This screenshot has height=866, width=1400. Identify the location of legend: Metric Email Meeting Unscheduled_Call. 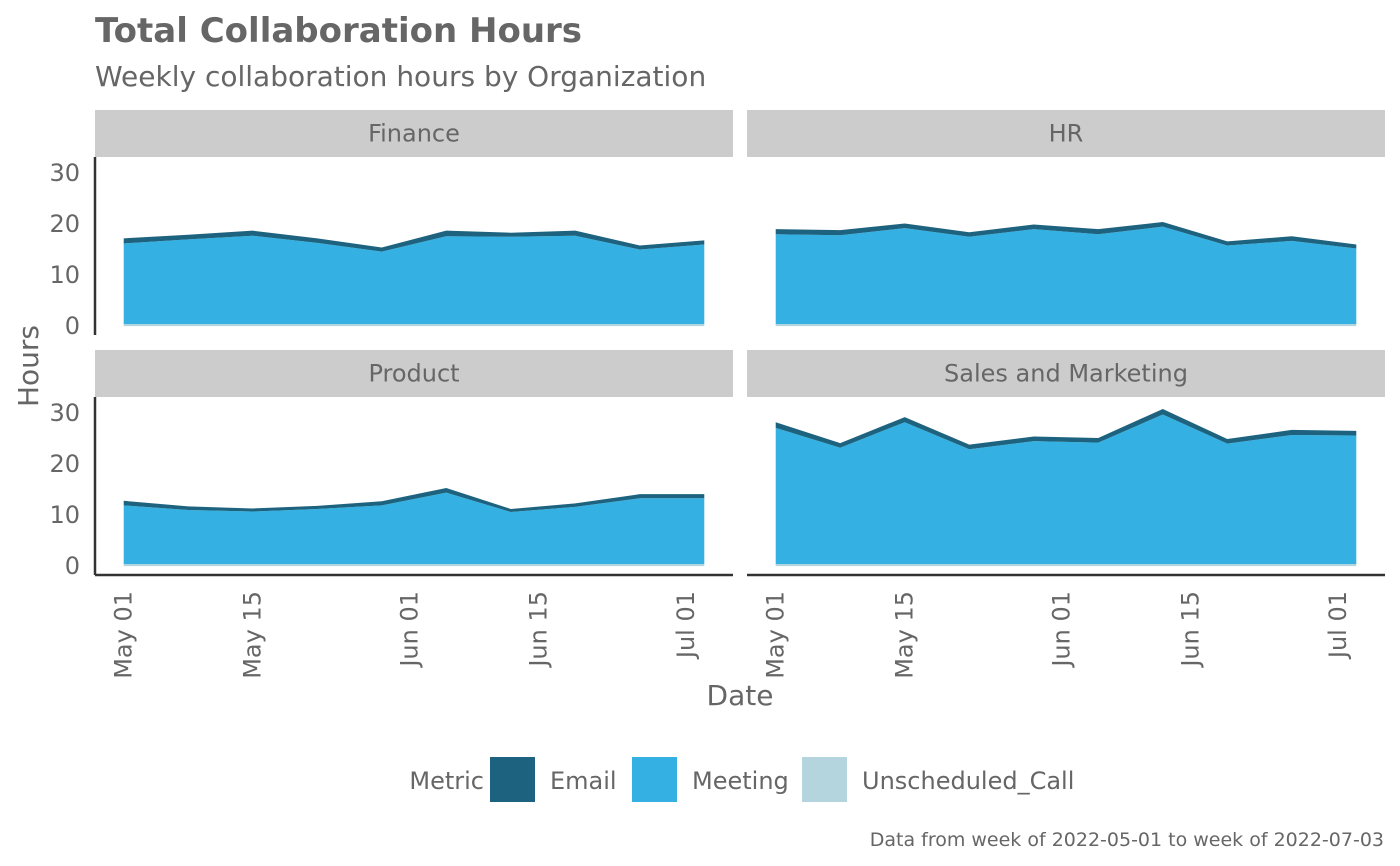
(741, 779).